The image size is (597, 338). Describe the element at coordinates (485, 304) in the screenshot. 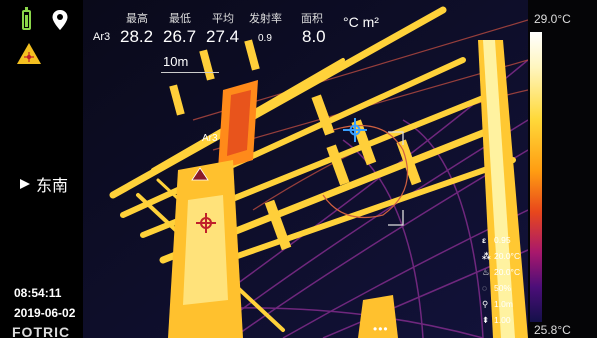

I see `distance-icon: ⚲` at that location.